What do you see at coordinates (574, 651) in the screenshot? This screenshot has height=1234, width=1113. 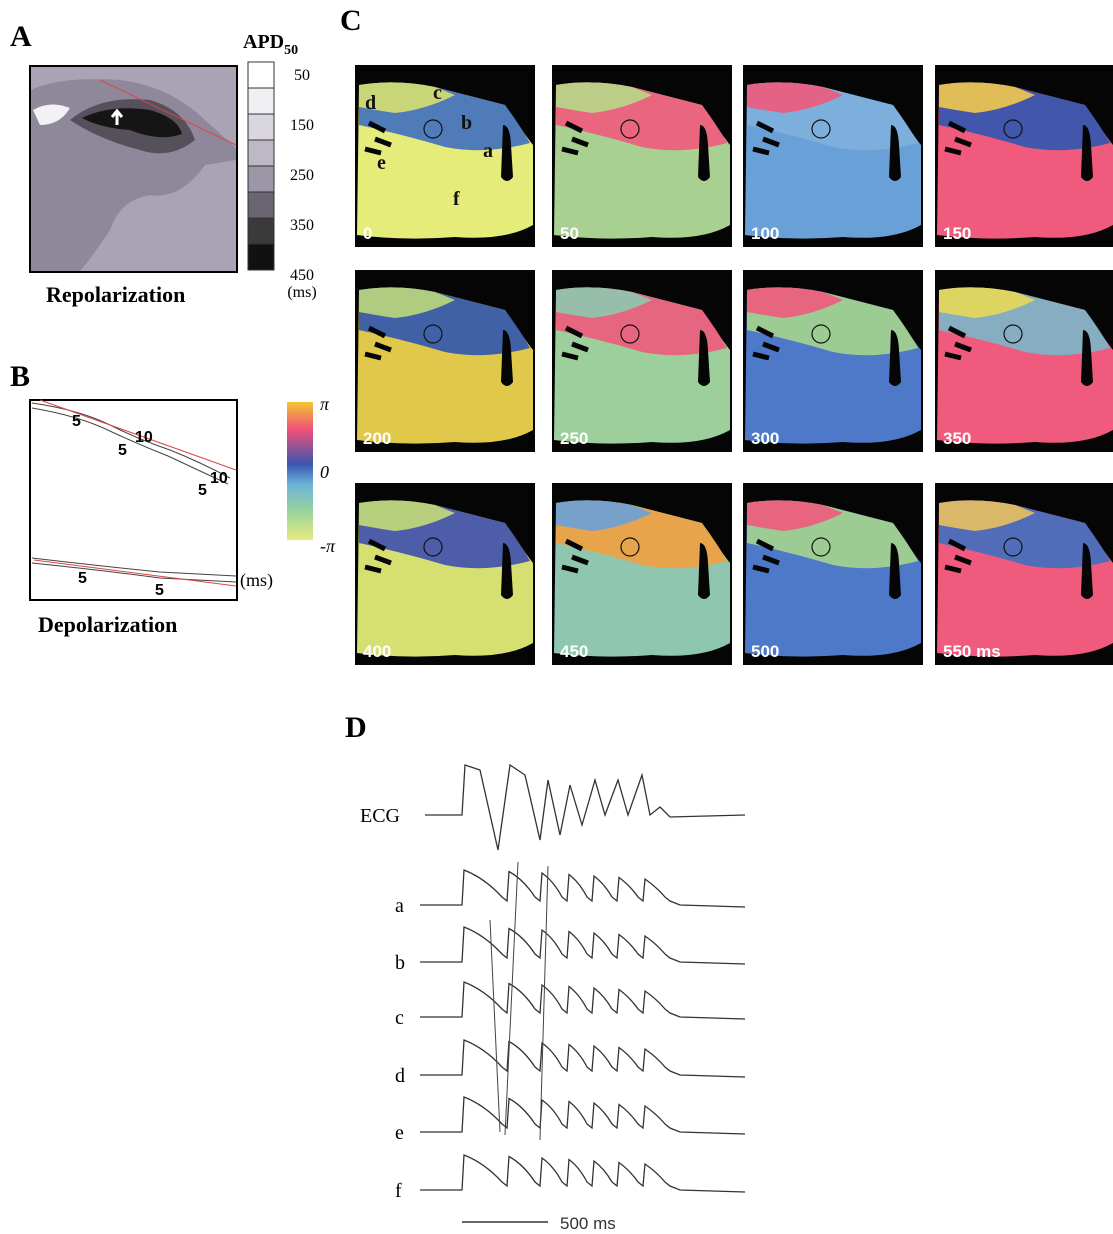 I see `frame-time: 450` at bounding box center [574, 651].